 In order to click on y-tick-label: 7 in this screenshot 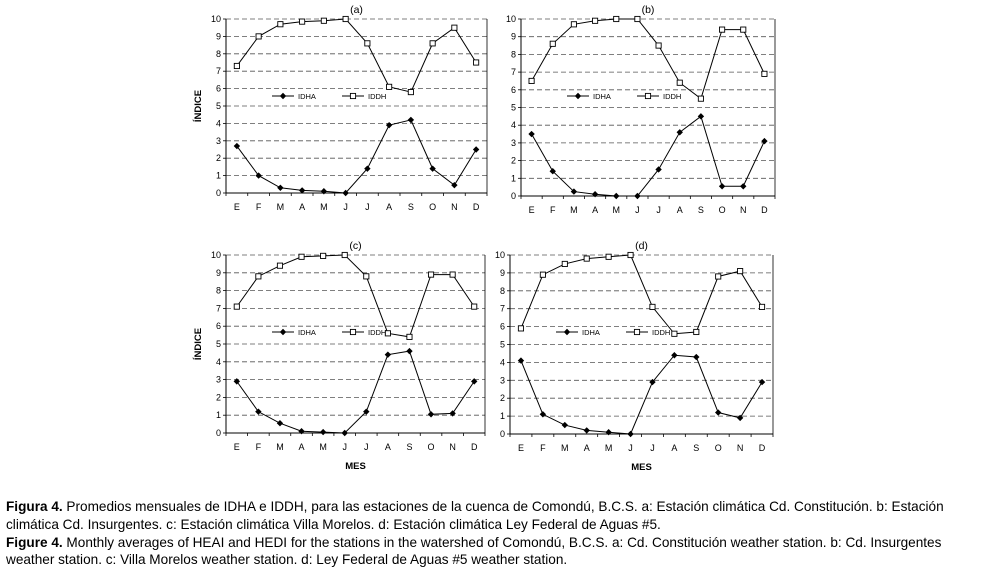, I will do `click(513, 72)`.